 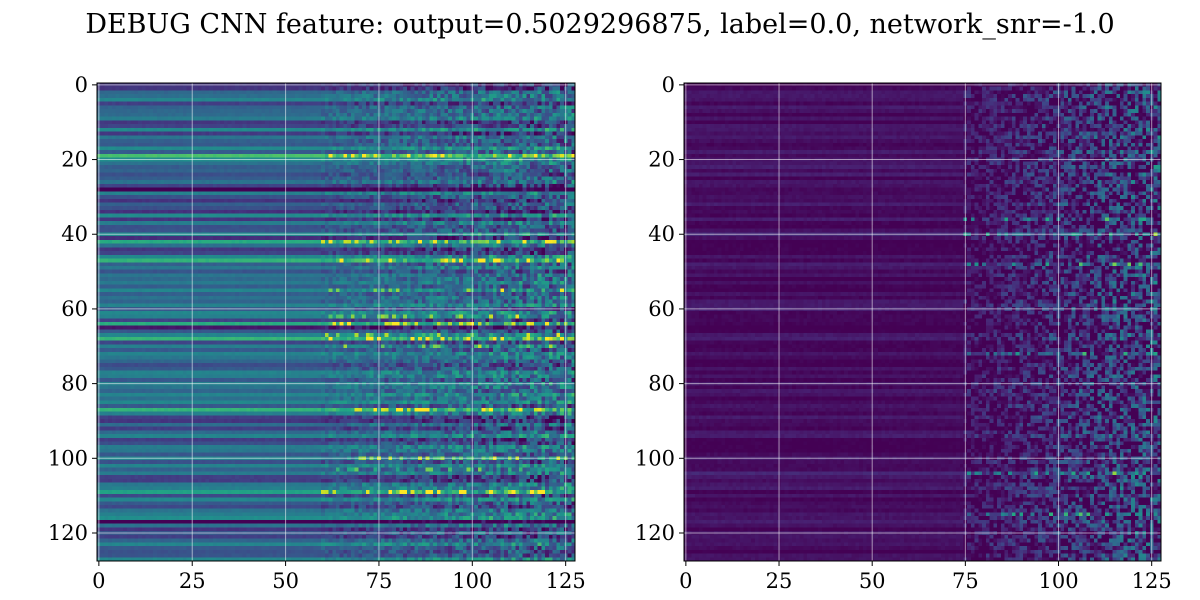 I want to click on y-axis-right: 0 20 40 60 80 100 120, so click(x=659, y=309).